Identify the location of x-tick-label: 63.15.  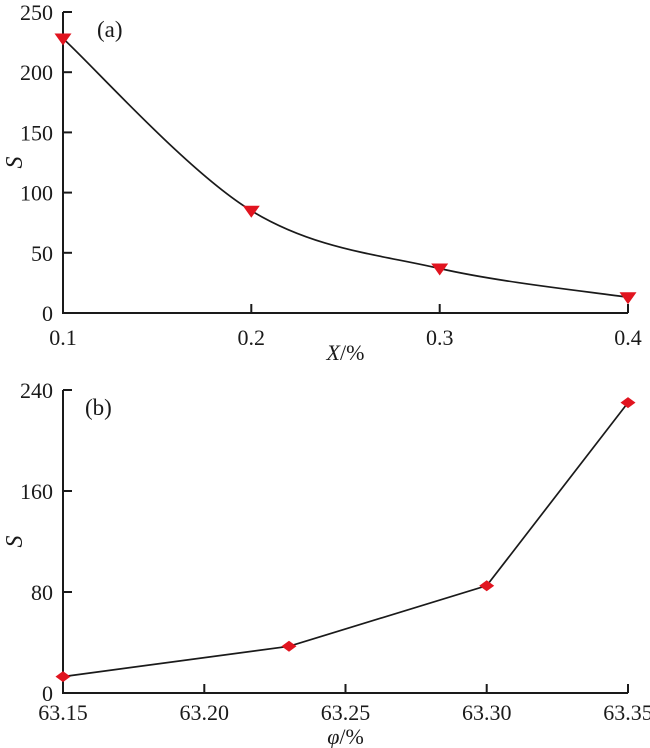
(63, 712).